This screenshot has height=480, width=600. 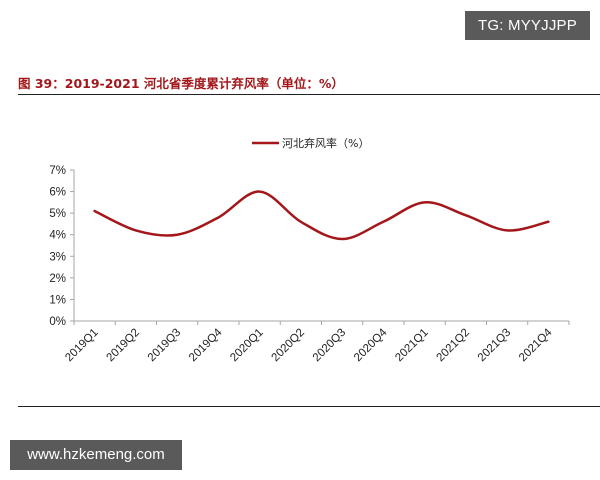 I want to click on y-tick-label: 6%, so click(x=57, y=193).